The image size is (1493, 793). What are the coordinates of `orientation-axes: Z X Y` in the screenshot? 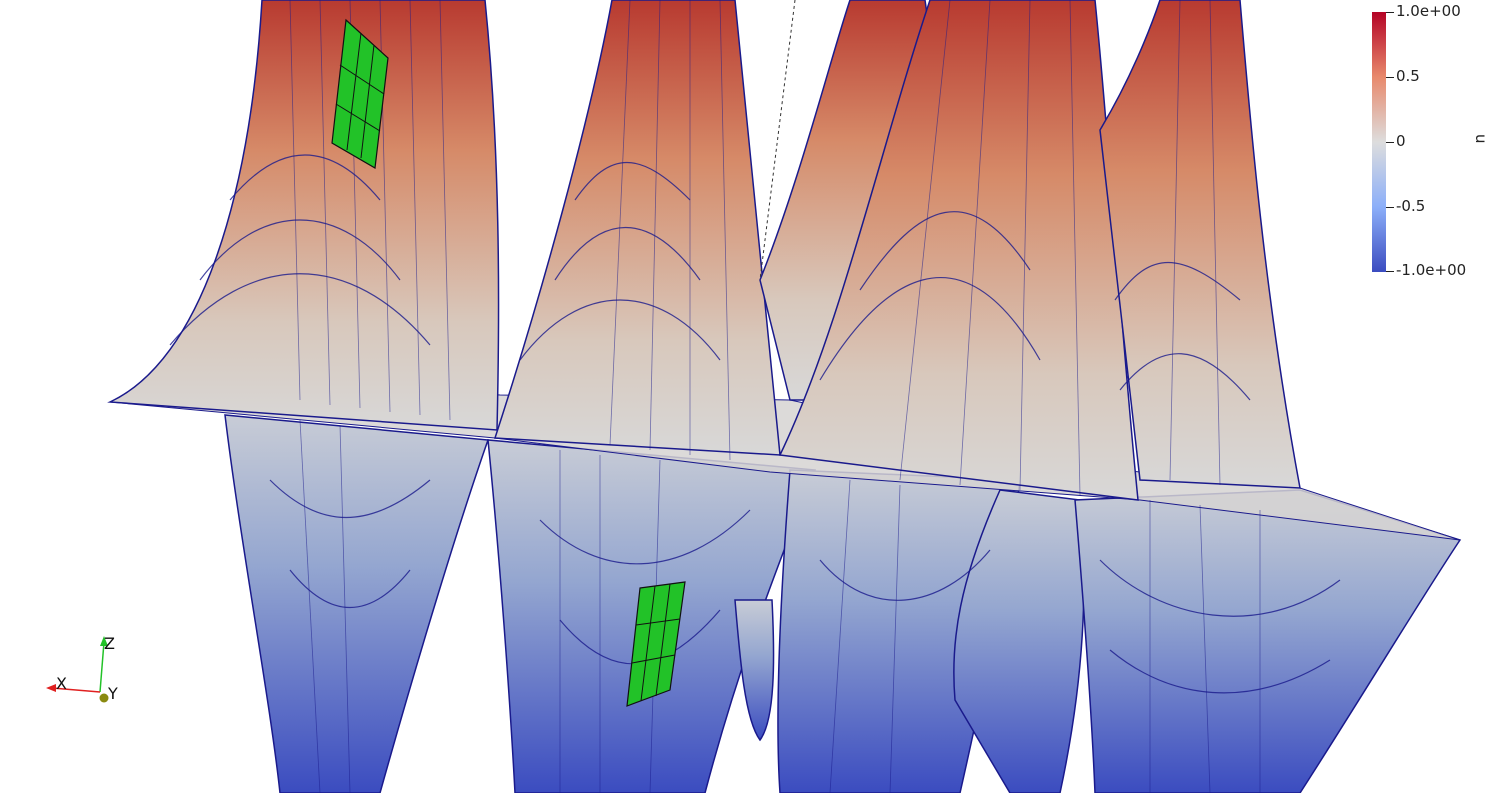 It's located at (83, 672).